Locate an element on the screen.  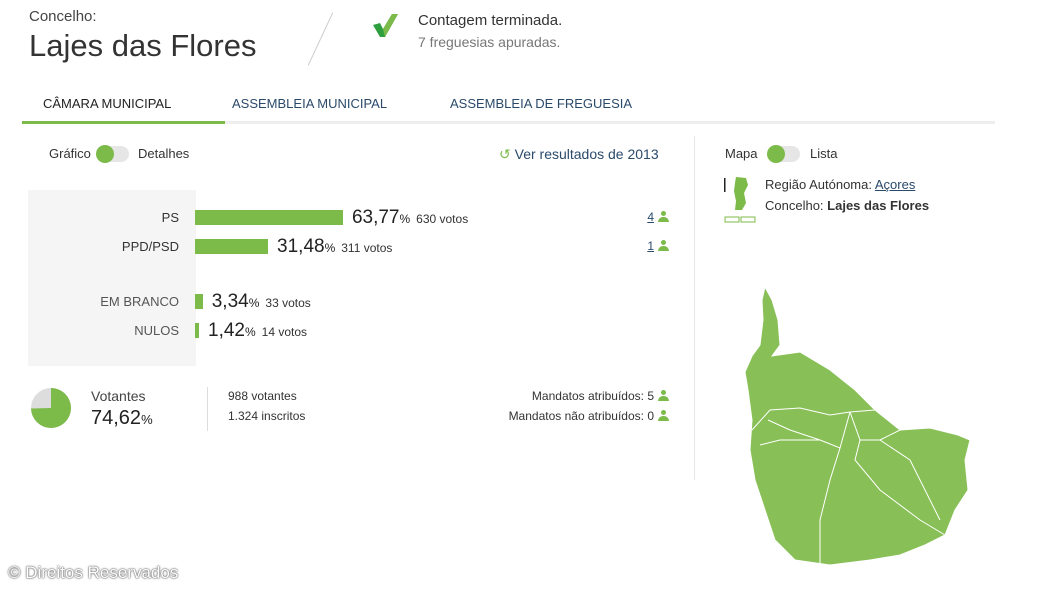
pct-value: 1,42 is located at coordinates (226, 330).